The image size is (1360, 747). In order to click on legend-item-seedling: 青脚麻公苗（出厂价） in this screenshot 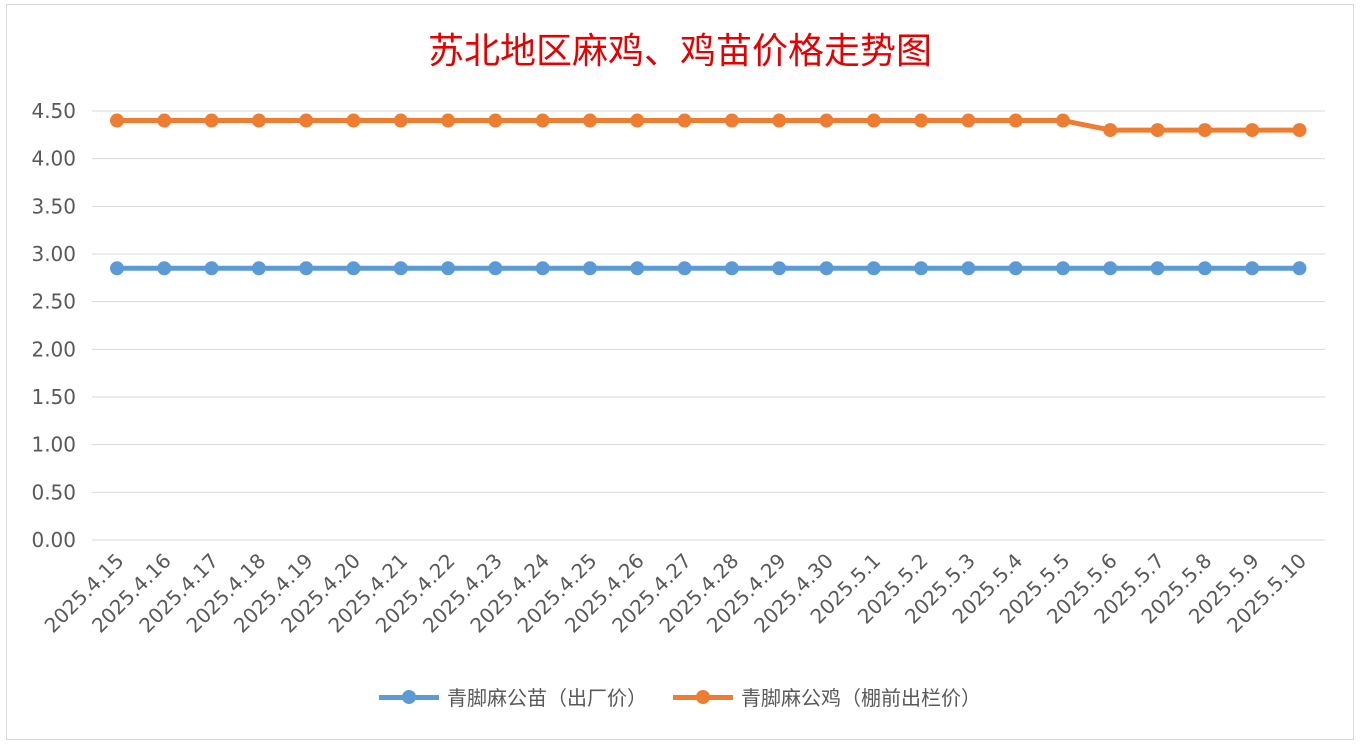, I will do `click(513, 696)`.